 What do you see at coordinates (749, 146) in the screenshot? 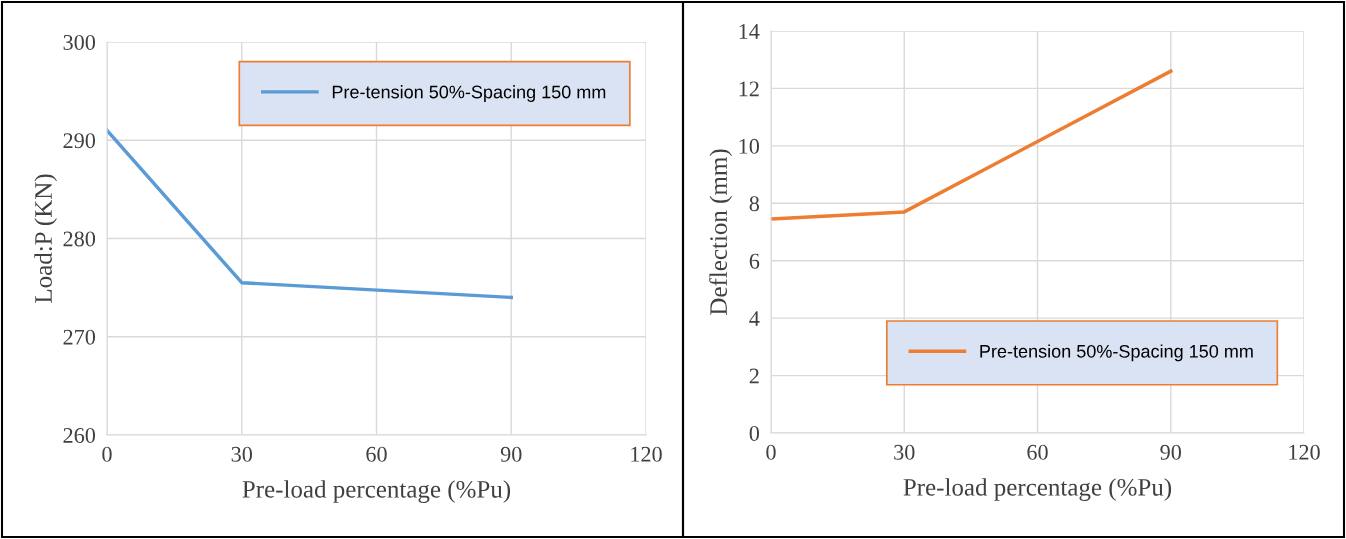
I see `y-tick-label: 10` at bounding box center [749, 146].